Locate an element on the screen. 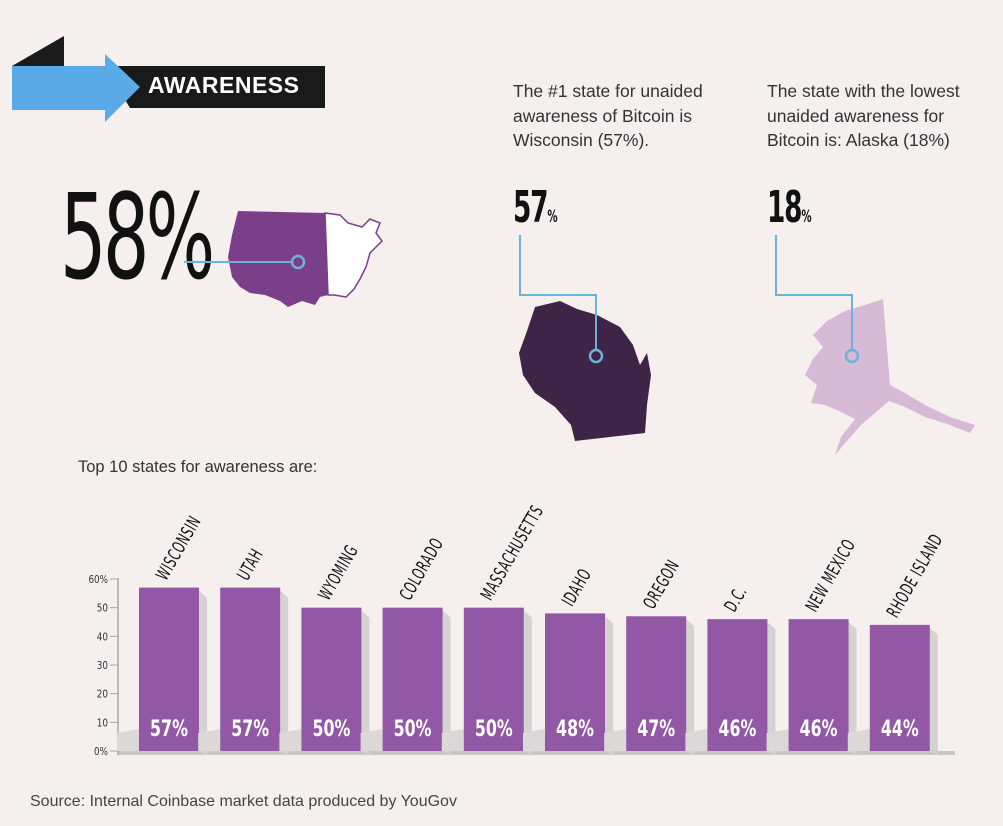 The image size is (1003, 826). category-label: WISCONSIN is located at coordinates (178, 548).